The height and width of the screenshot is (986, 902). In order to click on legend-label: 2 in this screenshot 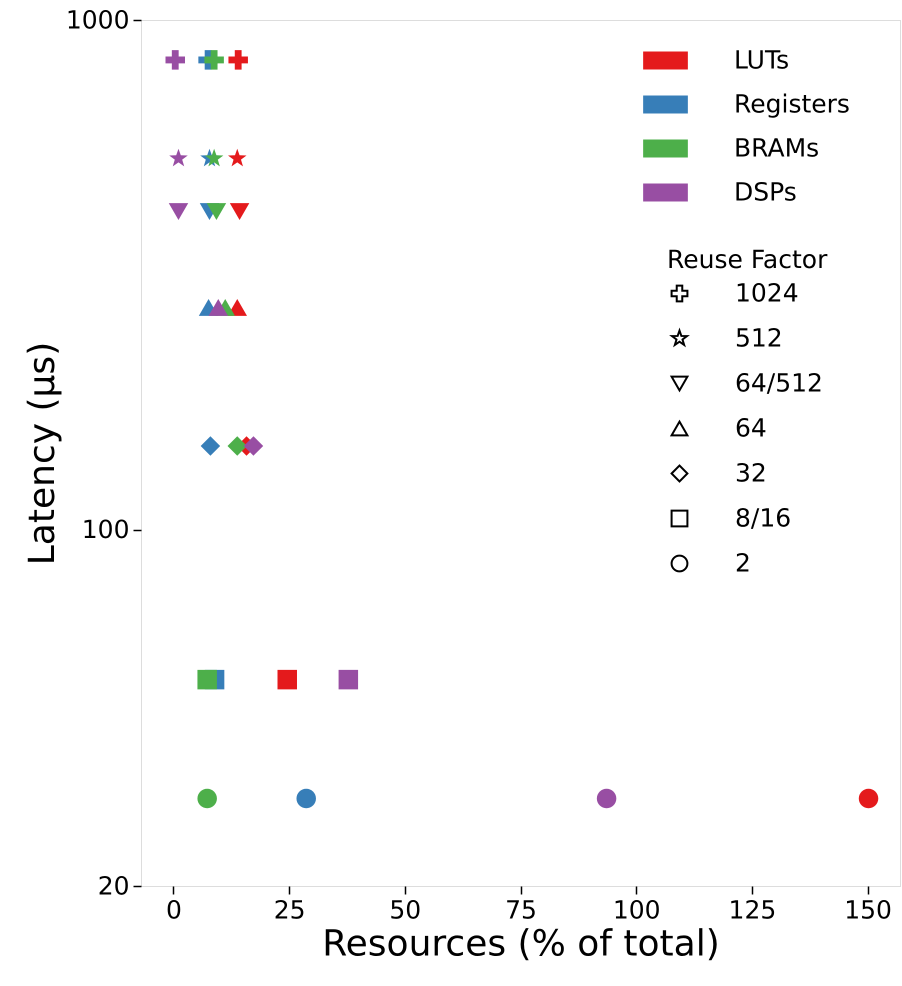, I will do `click(743, 563)`.